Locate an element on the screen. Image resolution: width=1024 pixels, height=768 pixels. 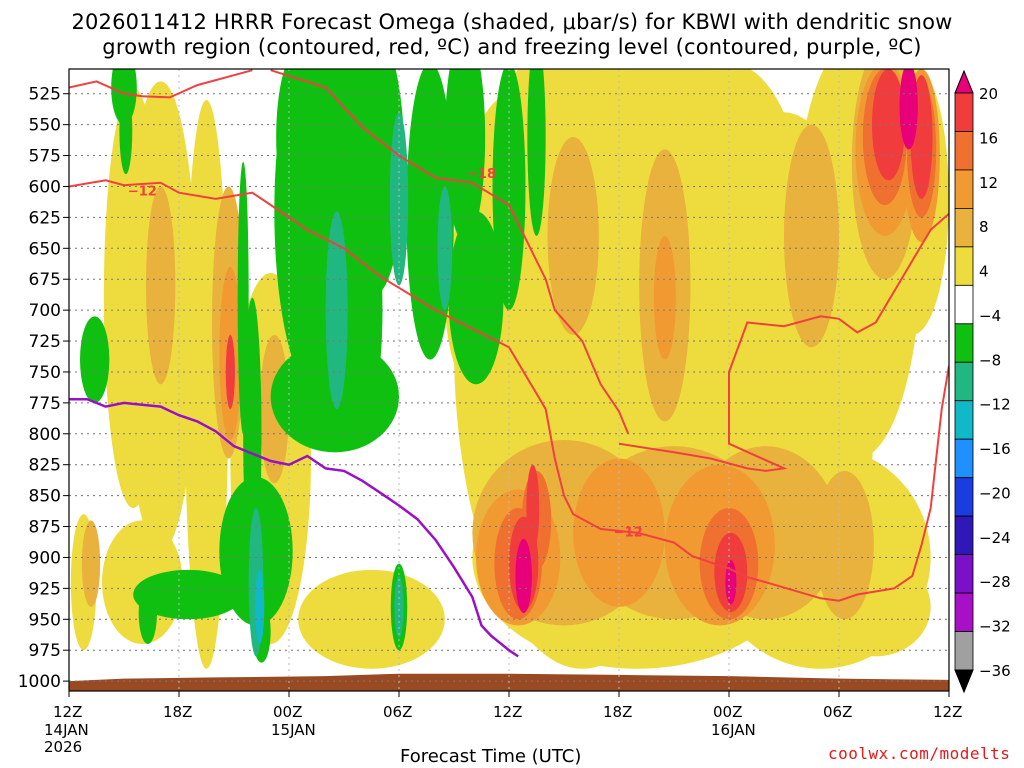
y-tick-label: 525 is located at coordinates (45, 95).